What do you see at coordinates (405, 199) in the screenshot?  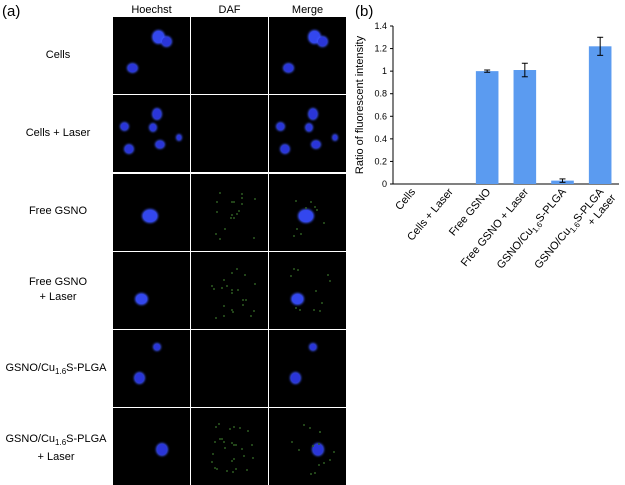 I see `x-tick-label: Cells` at bounding box center [405, 199].